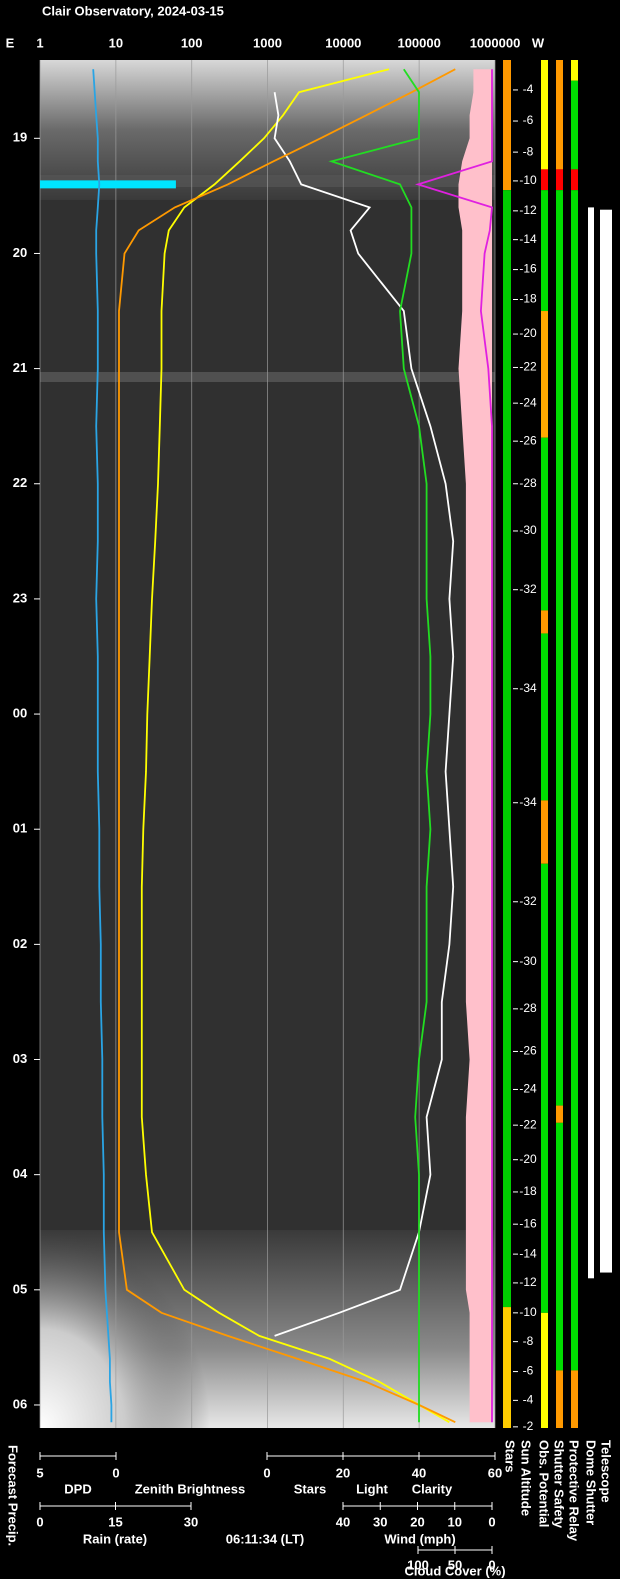 The width and height of the screenshot is (620, 1579). I want to click on sun-altitude-label: -32, so click(528, 589).